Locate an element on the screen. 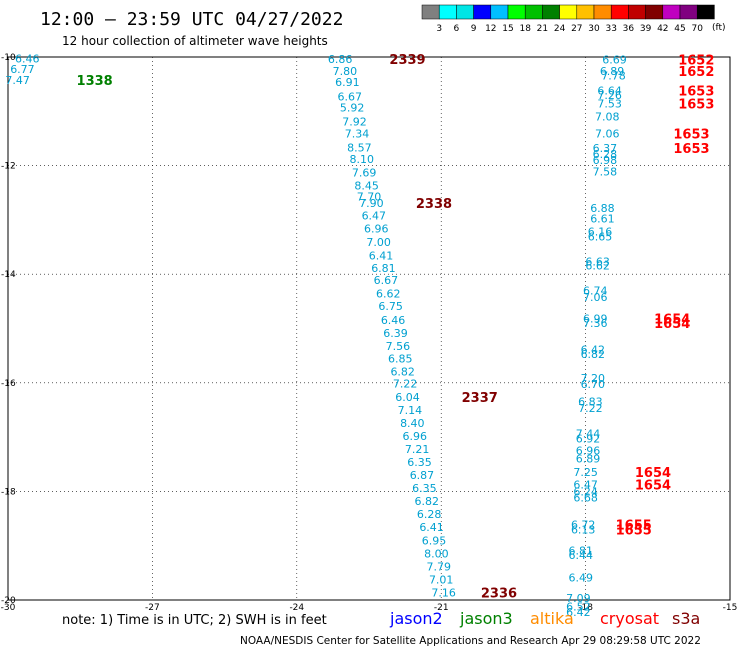 This screenshot has width=740, height=650. swh-value: 6.96 is located at coordinates (414, 436).